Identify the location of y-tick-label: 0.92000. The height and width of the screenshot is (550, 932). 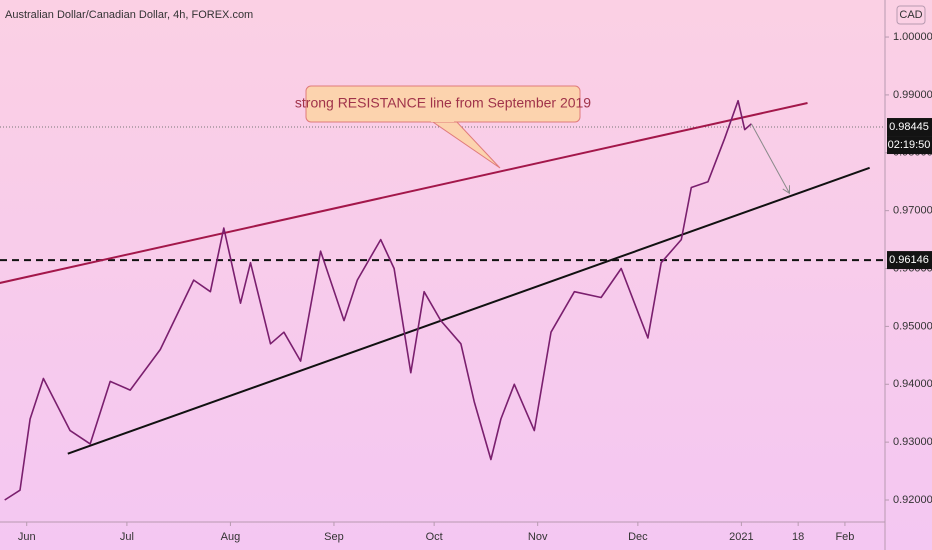
(912, 500).